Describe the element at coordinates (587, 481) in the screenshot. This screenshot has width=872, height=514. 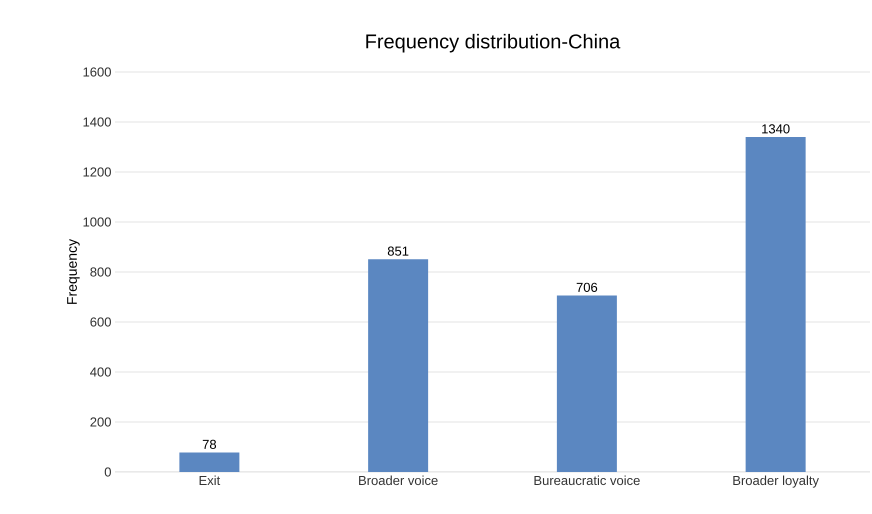
I see `x-tick-label: Bureaucratic voice` at that location.